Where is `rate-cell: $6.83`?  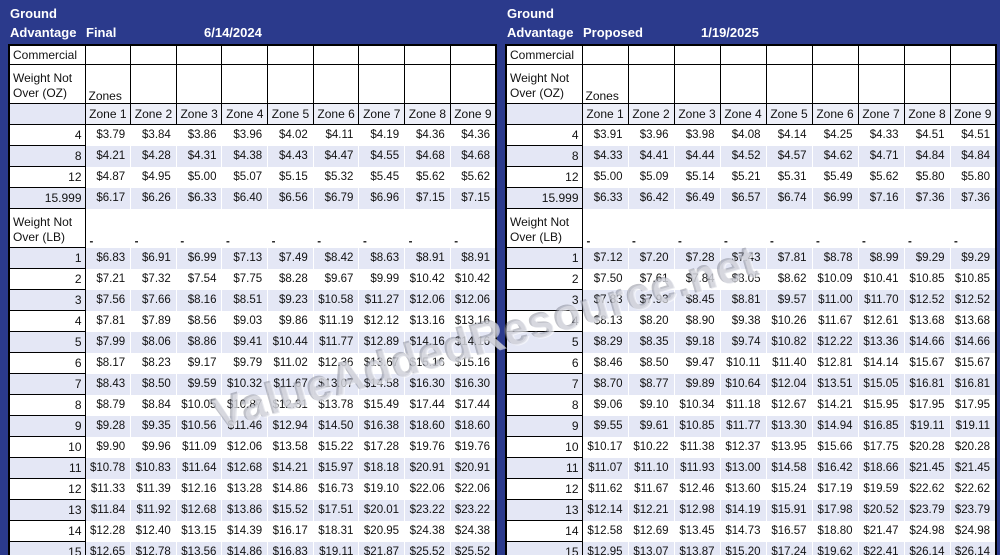
rate-cell: $6.83 is located at coordinates (107, 258).